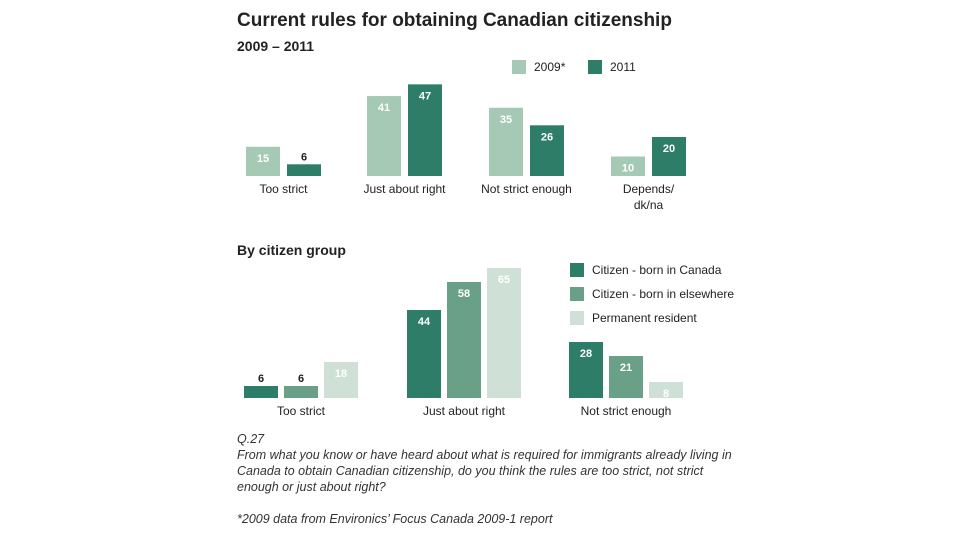 This screenshot has height=540, width=960. What do you see at coordinates (384, 108) in the screenshot?
I see `data-label: 41` at bounding box center [384, 108].